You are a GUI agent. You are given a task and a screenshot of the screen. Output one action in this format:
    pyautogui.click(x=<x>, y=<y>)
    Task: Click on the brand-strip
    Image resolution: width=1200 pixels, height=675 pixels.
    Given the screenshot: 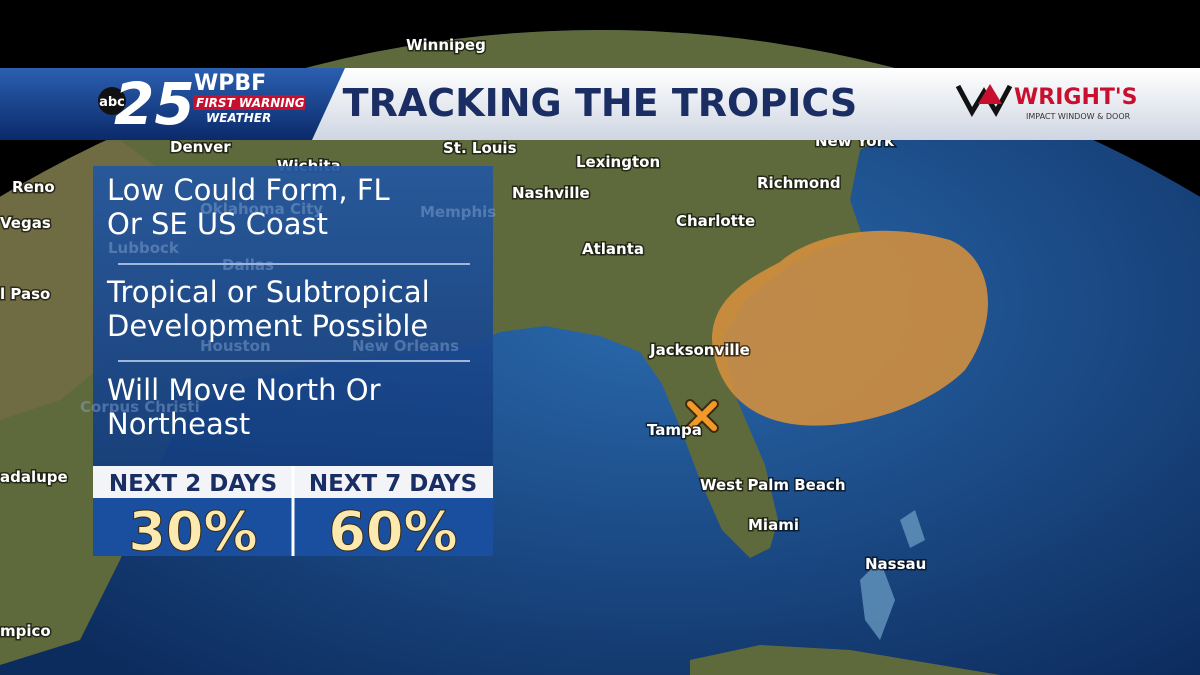 What is the action you would take?
    pyautogui.click(x=249, y=102)
    